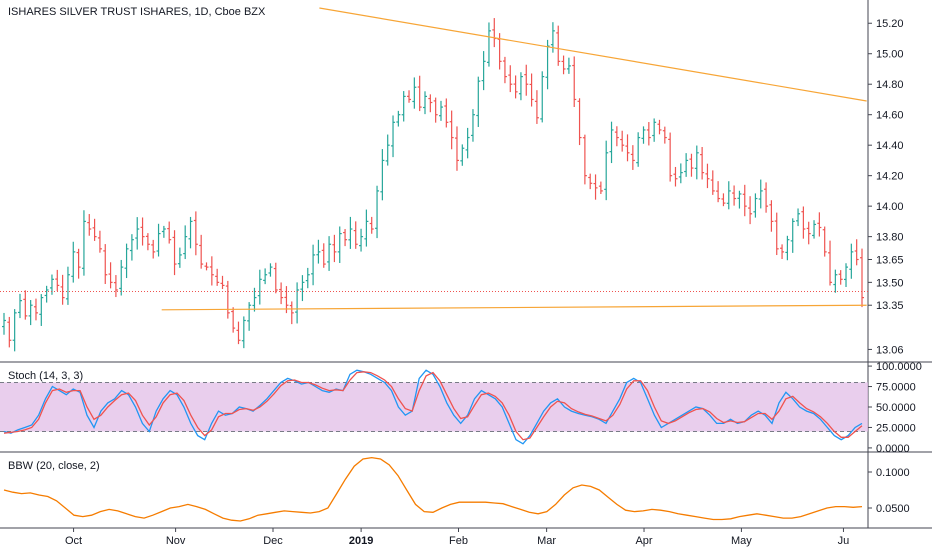  I want to click on stochastic-pane, so click(434, 407).